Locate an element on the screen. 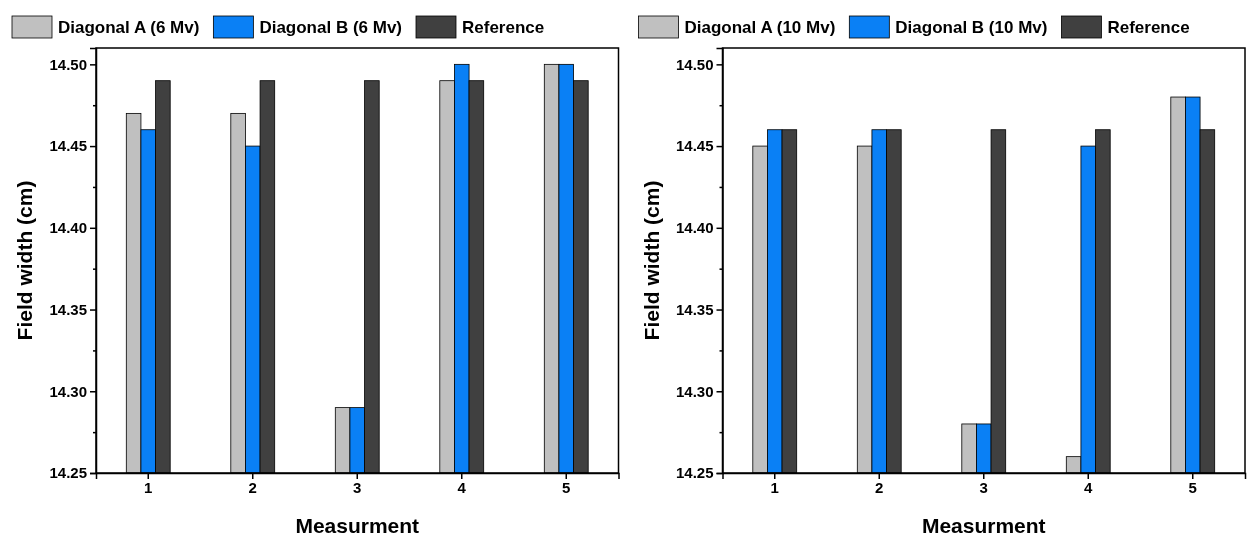 Image resolution: width=1253 pixels, height=541 pixels. legend-label: Diagonal B (10 Mv) is located at coordinates (971, 27).